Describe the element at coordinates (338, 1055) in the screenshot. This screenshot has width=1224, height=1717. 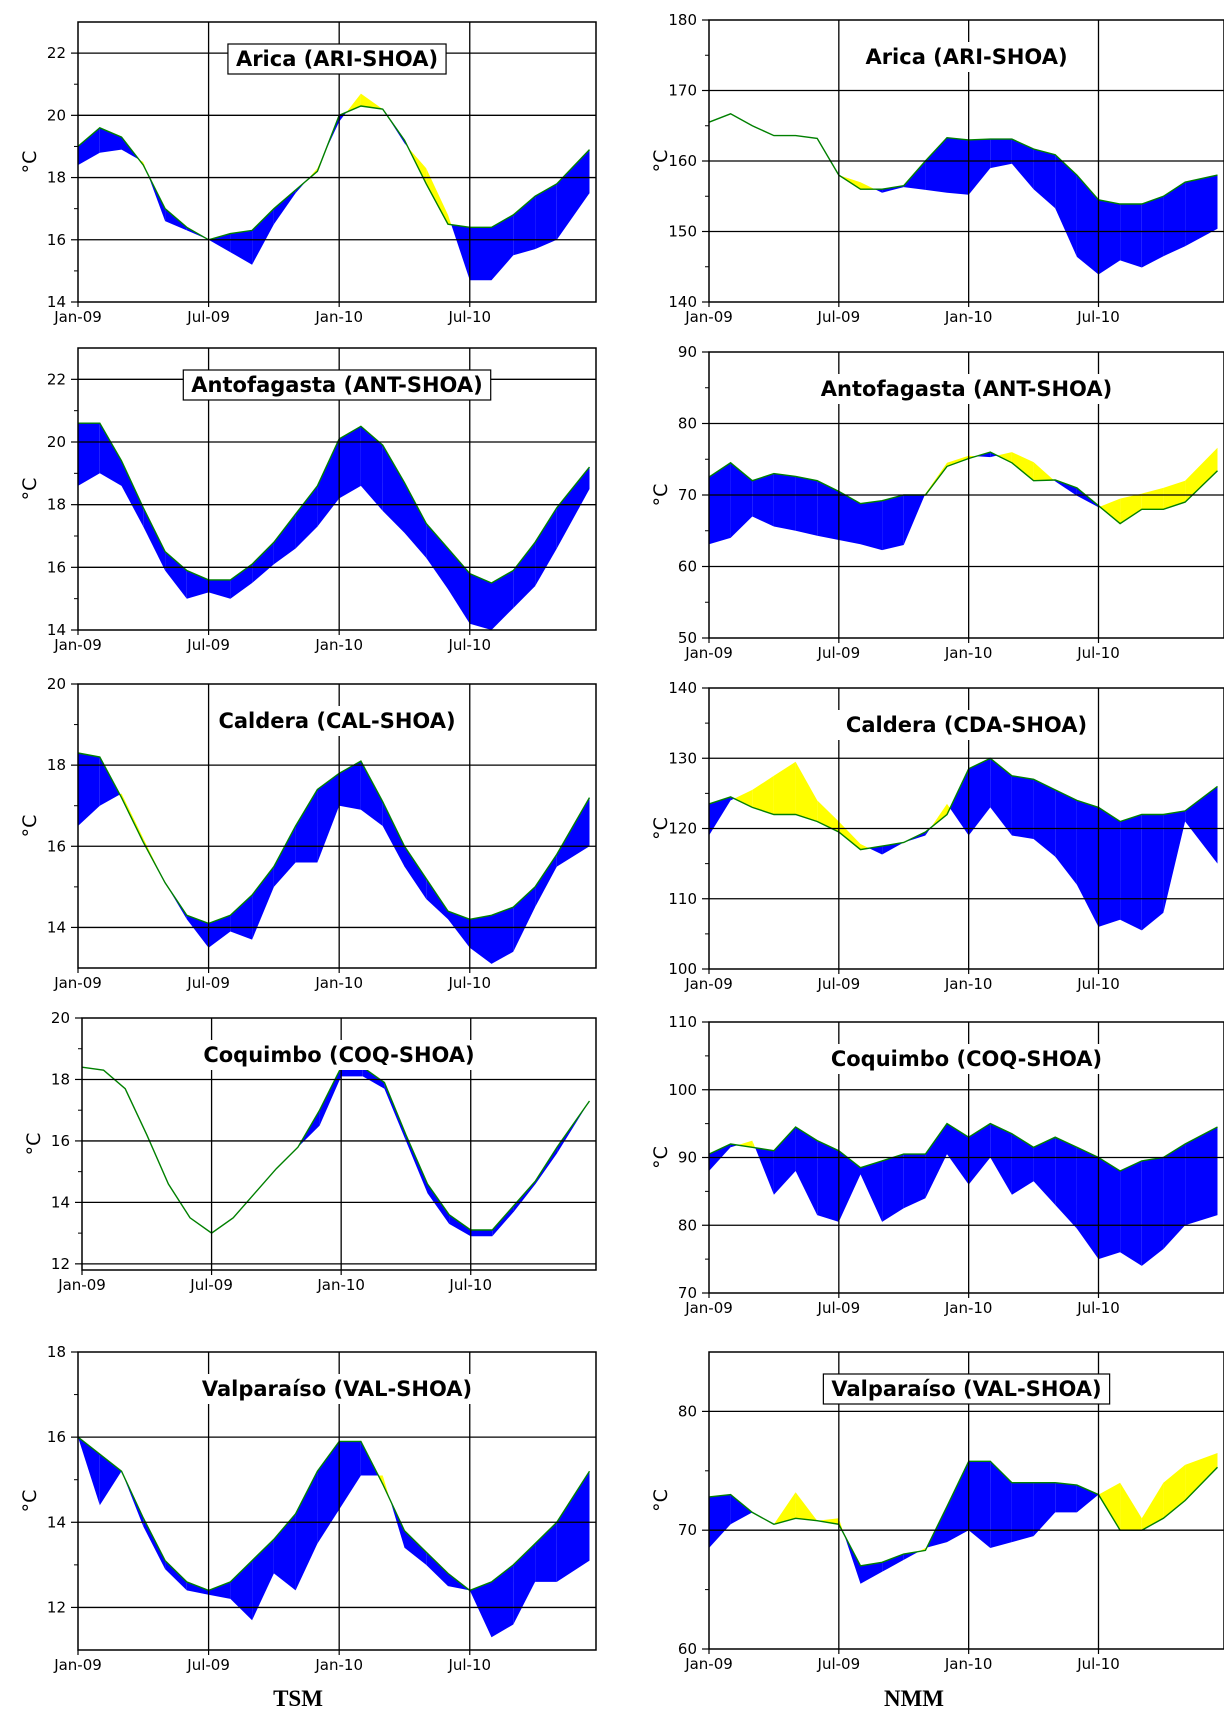
I see `panel-title: Coquimbo (COQ-SHOA)` at that location.